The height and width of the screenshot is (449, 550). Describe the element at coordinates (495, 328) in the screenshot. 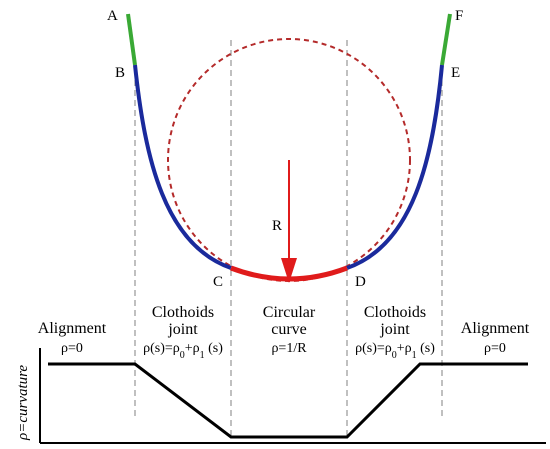

I see `right-alignment-title: Alignment` at that location.